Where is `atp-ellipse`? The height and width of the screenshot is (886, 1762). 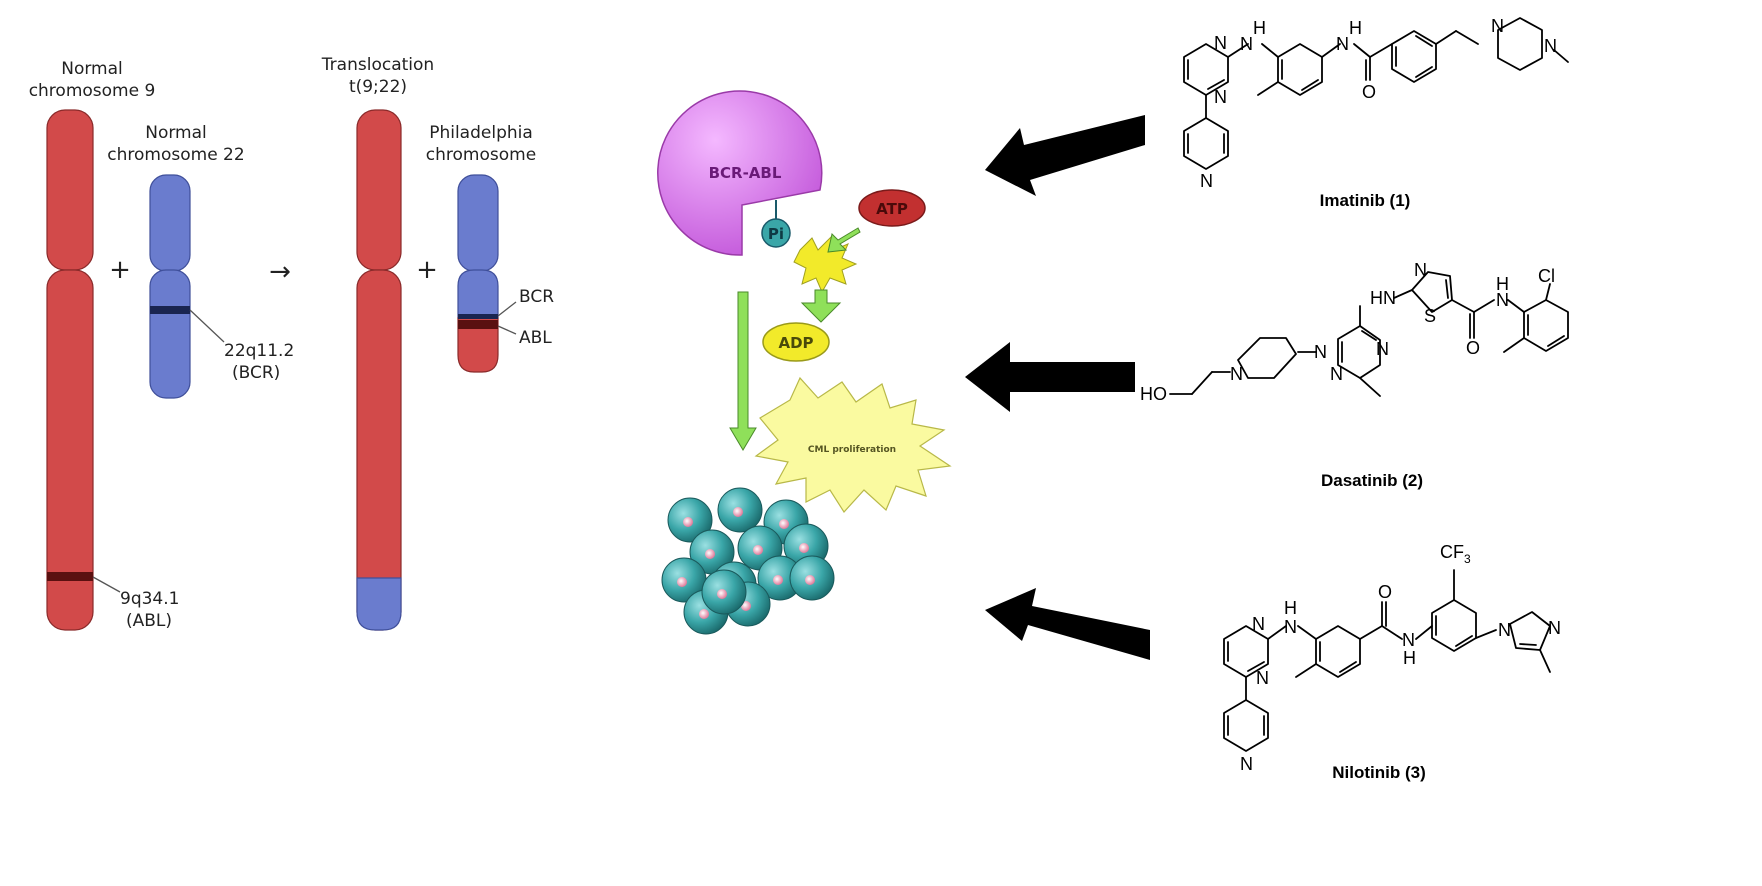
atp-ellipse is located at coordinates (892, 208).